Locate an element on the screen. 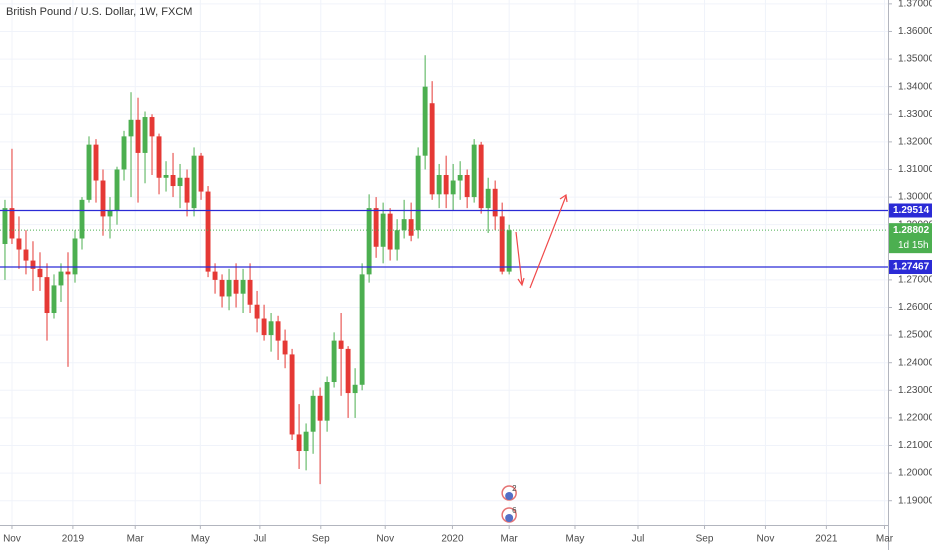 The width and height of the screenshot is (932, 550). y-tick-label: 1.30000 is located at coordinates (915, 197).